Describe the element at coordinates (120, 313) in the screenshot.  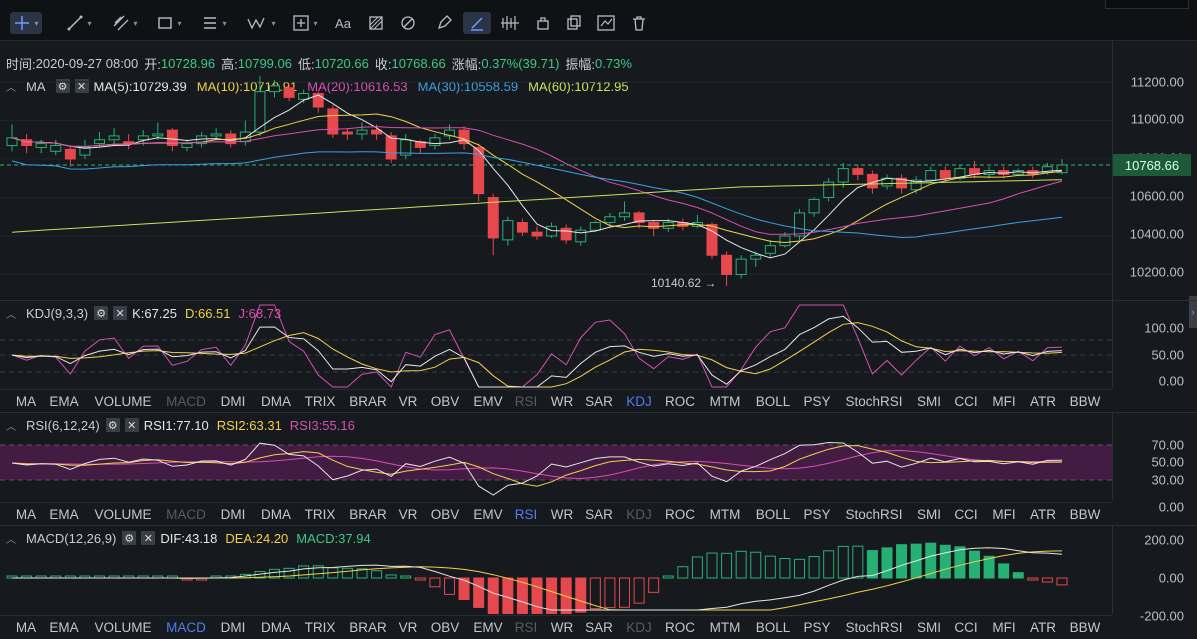
I see `kdj-close-icon: ✕` at that location.